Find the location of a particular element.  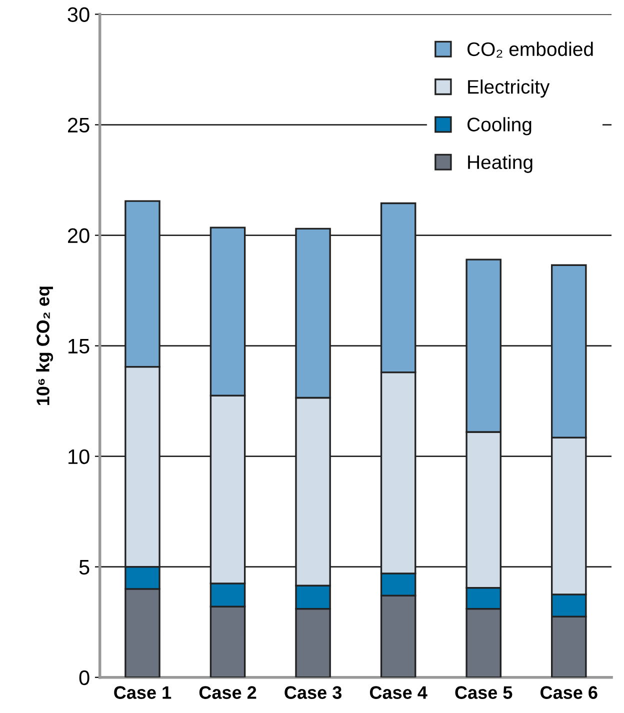

legend-label: CO₂ embodied is located at coordinates (530, 50).